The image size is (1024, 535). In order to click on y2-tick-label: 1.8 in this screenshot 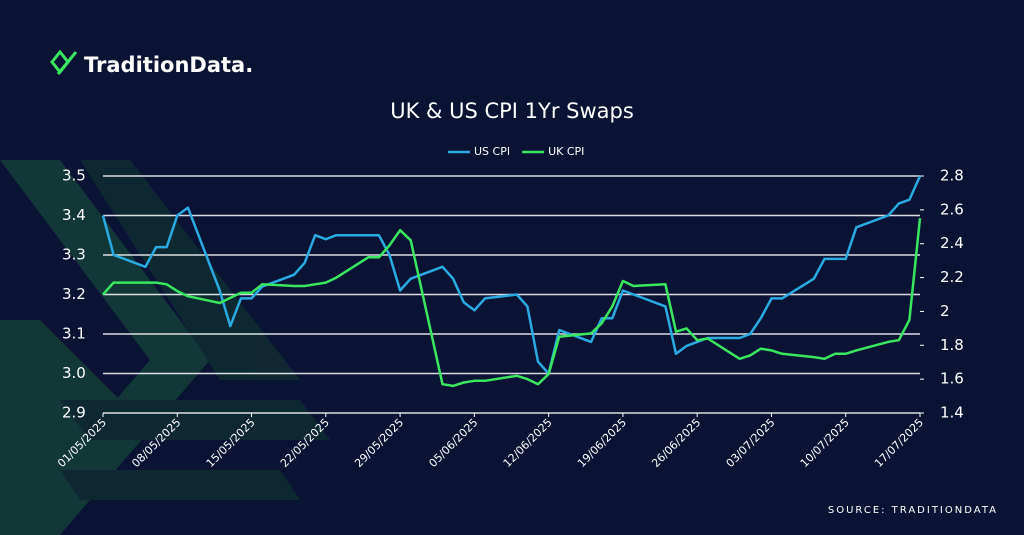, I will do `click(952, 345)`.